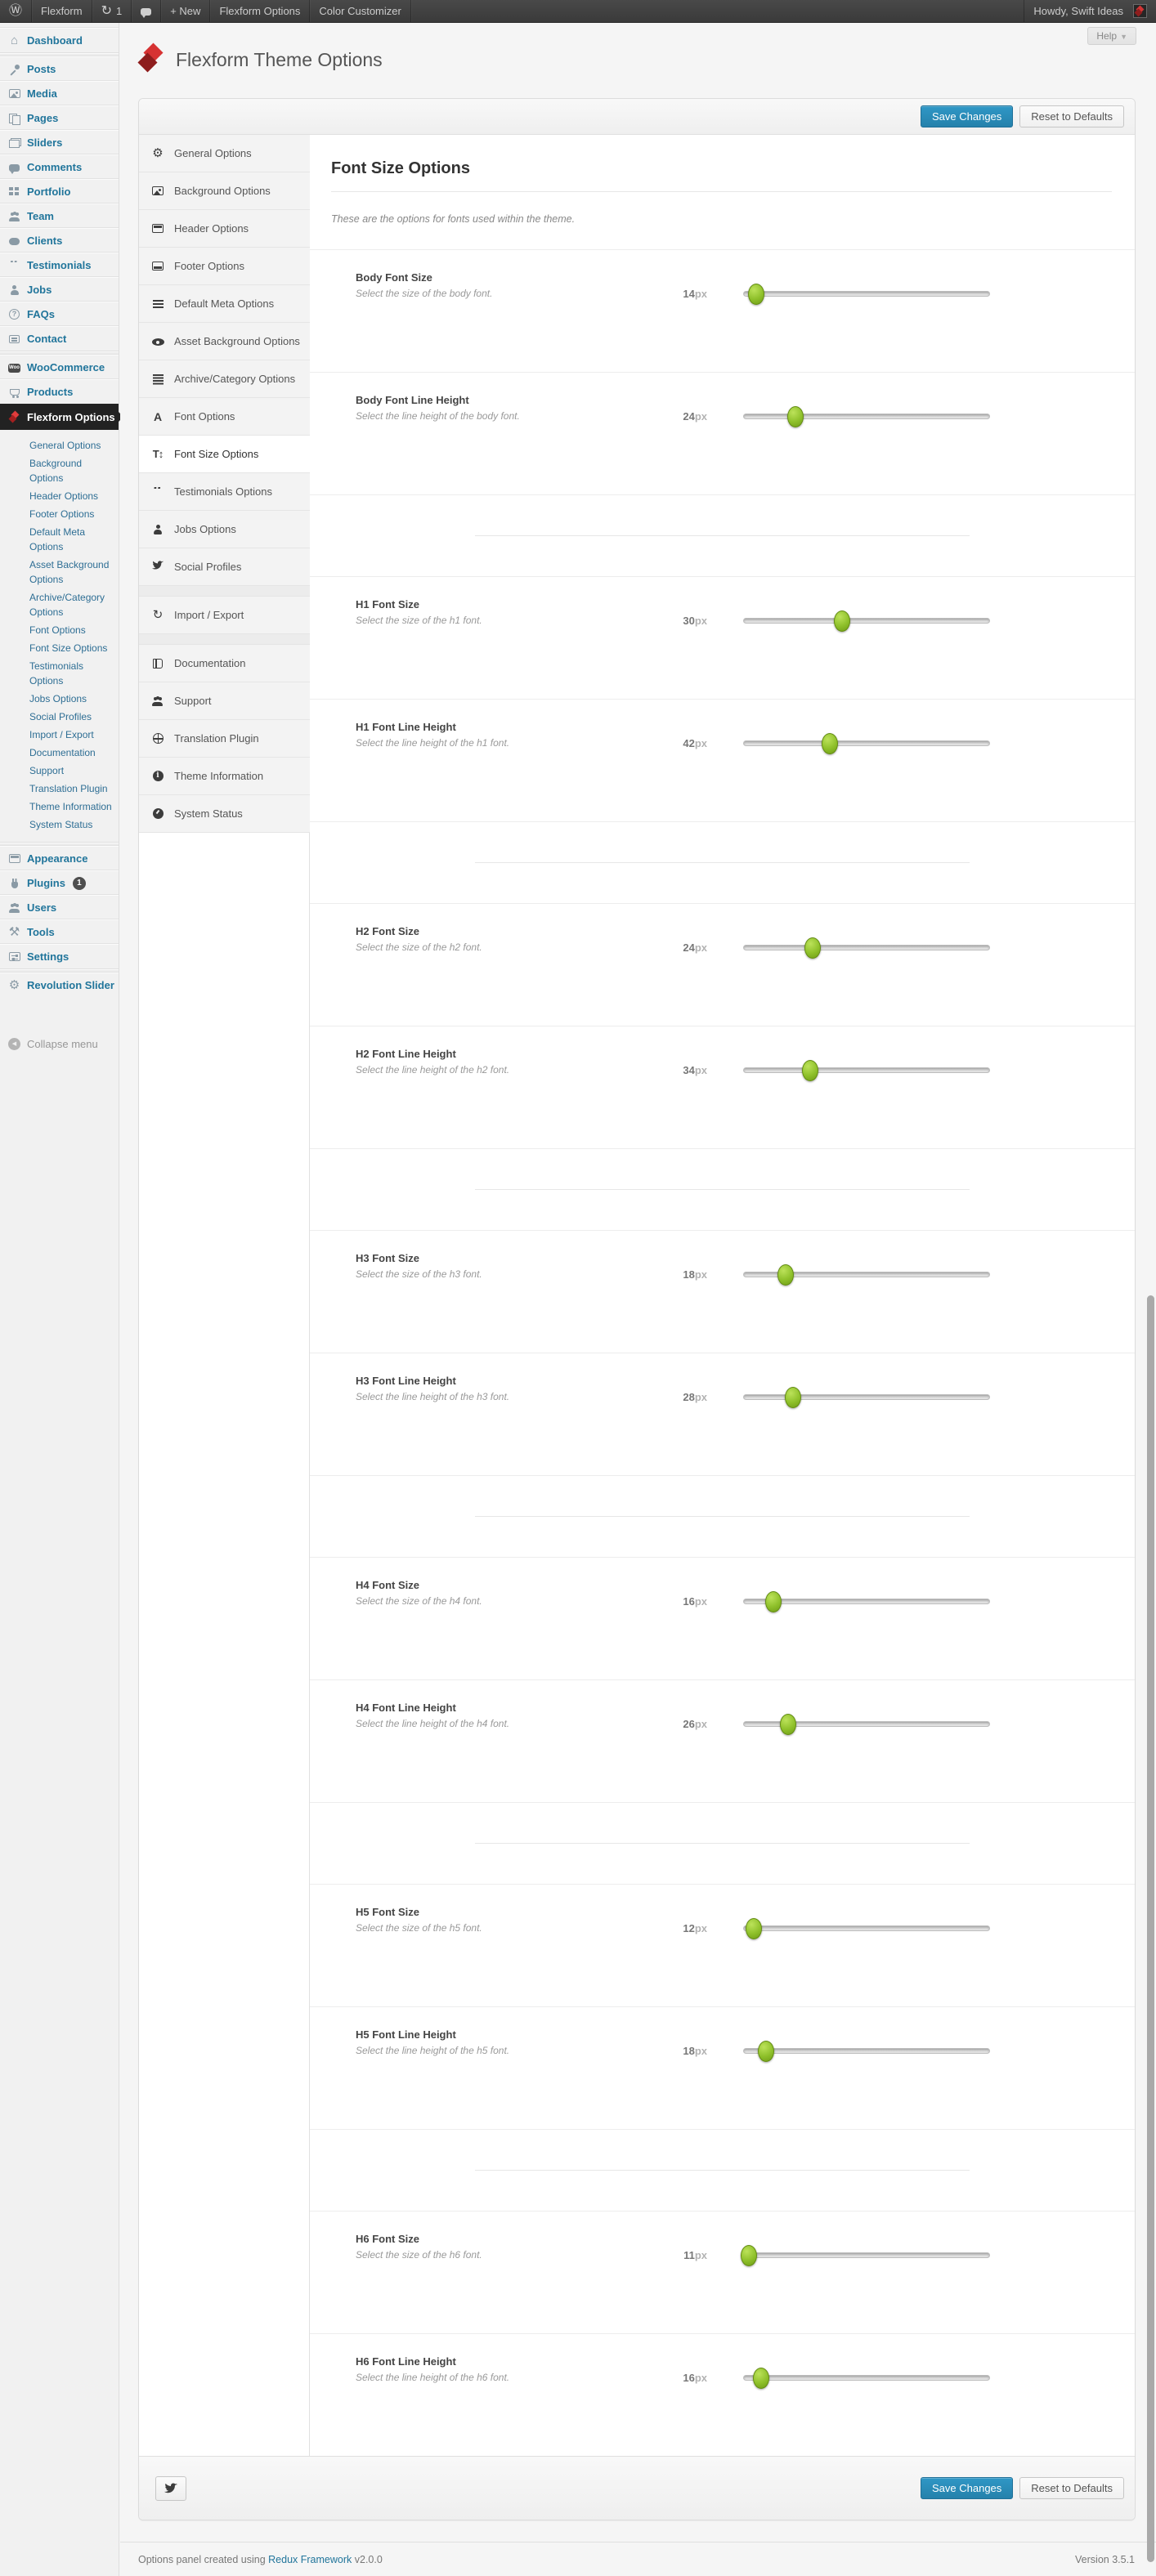  Describe the element at coordinates (1111, 36) in the screenshot. I see `help-button: Help ▼` at that location.